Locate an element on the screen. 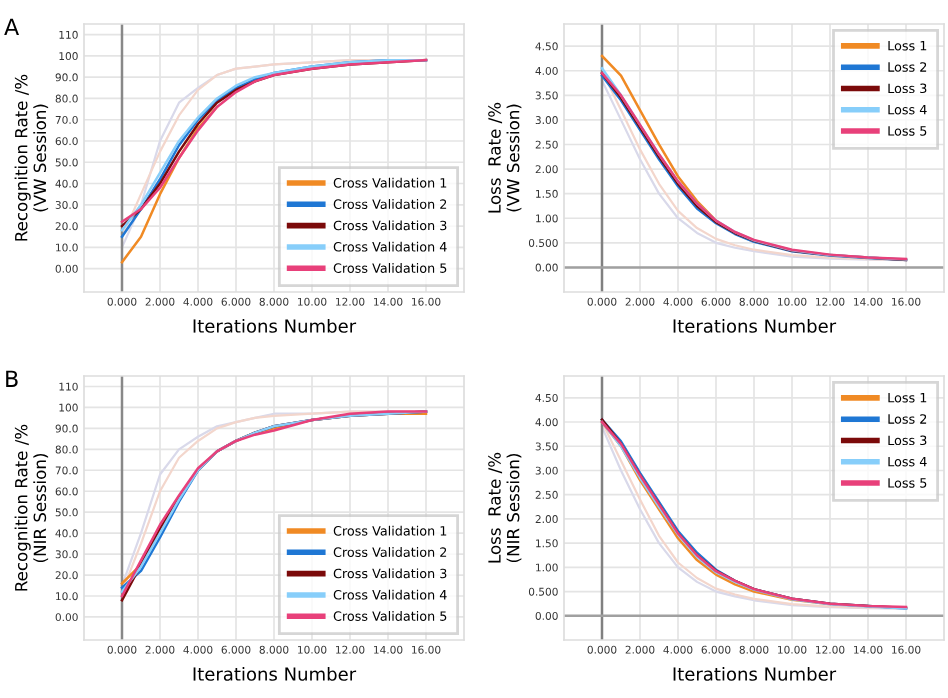 The width and height of the screenshot is (948, 698). text: B is located at coordinates (12, 378).